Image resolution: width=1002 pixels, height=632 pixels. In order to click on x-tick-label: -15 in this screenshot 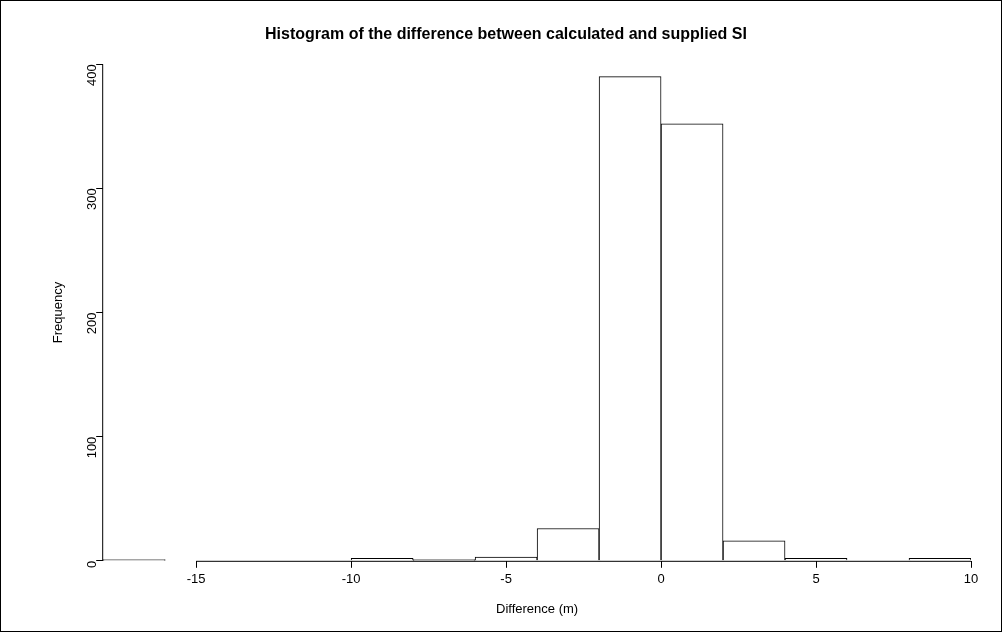, I will do `click(196, 579)`.